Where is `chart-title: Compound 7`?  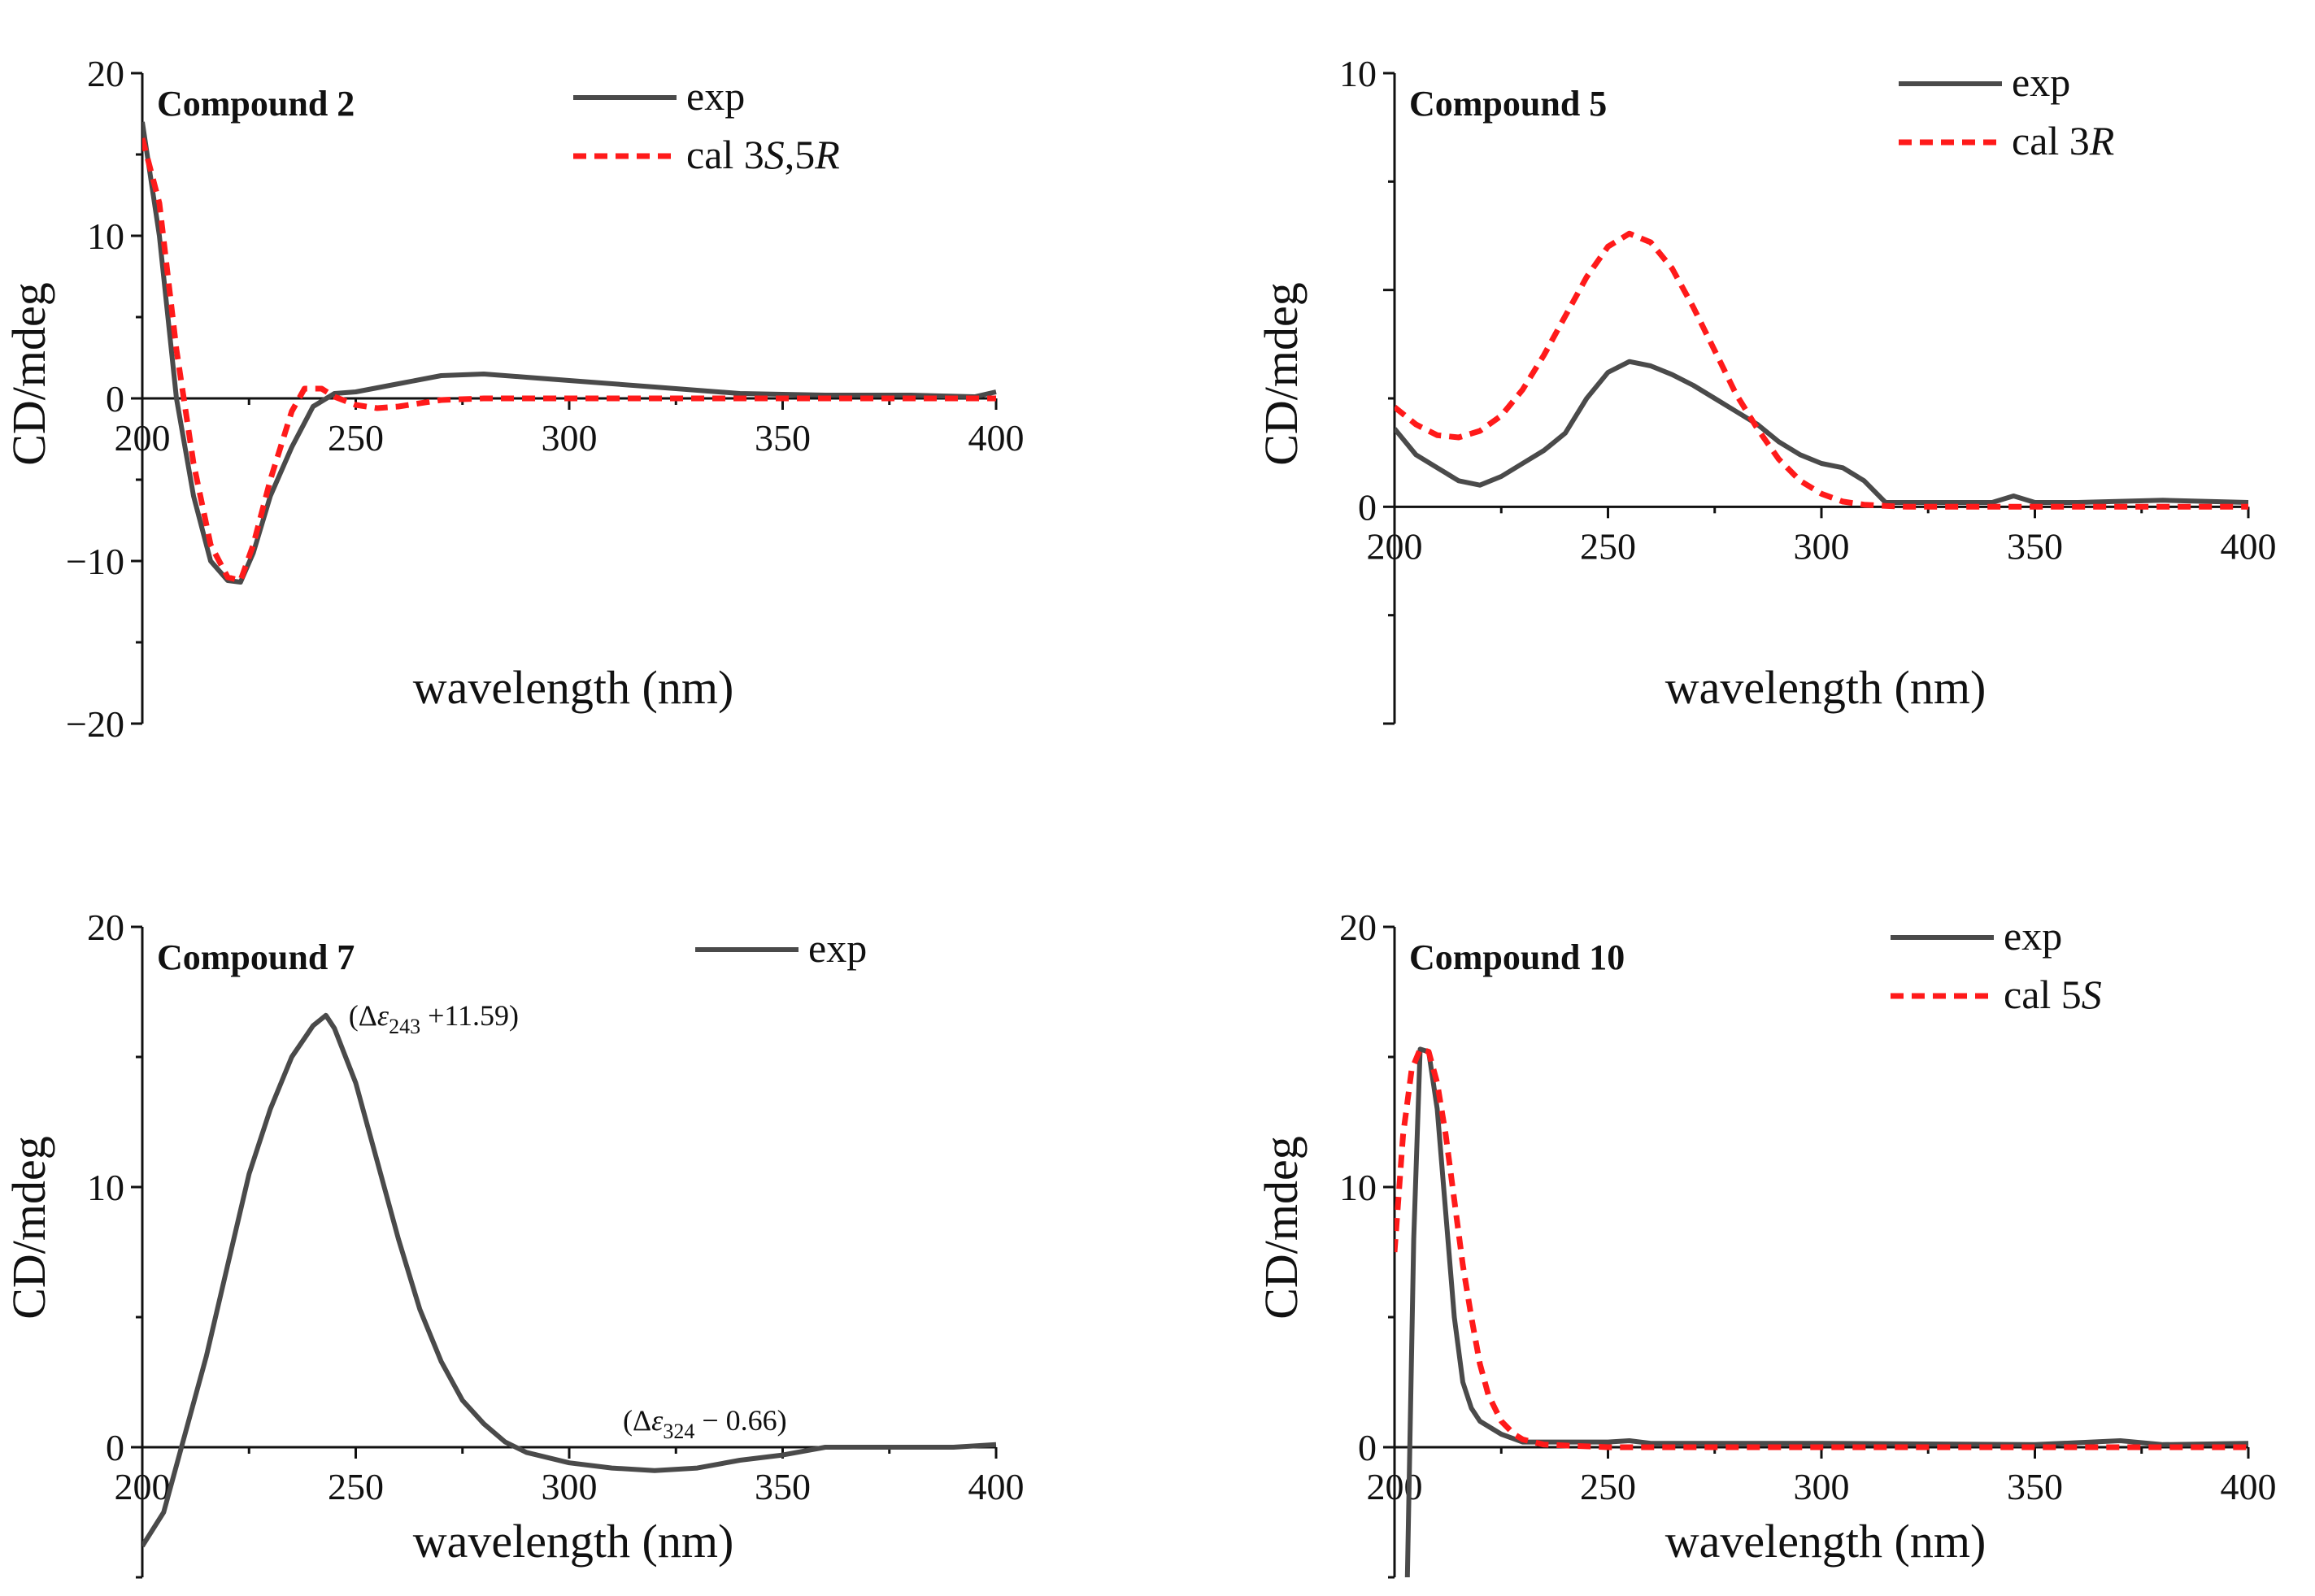
chart-title: Compound 7 is located at coordinates (256, 957).